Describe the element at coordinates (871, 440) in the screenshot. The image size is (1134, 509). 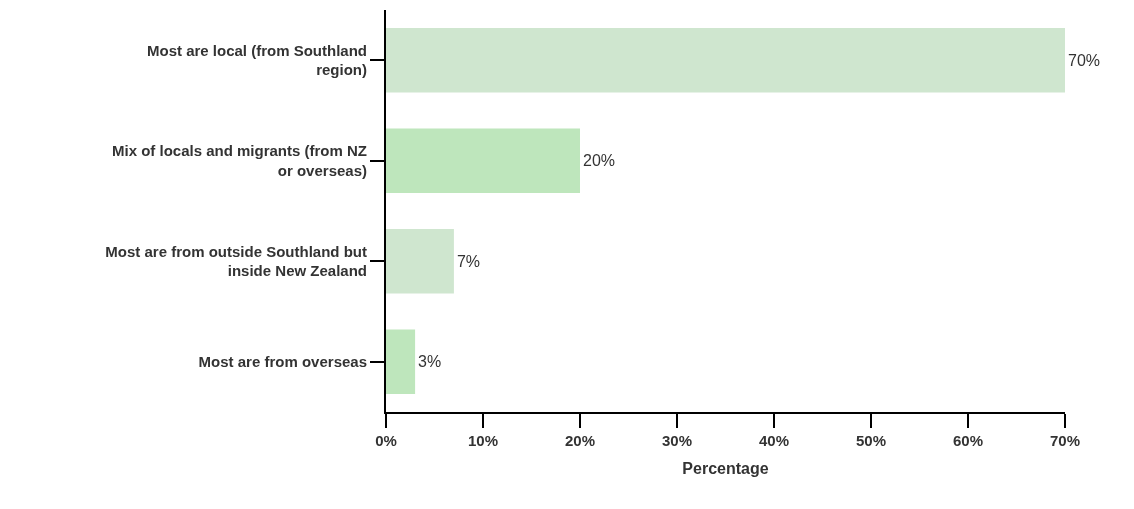
I see `x-tick-label: 50%` at that location.